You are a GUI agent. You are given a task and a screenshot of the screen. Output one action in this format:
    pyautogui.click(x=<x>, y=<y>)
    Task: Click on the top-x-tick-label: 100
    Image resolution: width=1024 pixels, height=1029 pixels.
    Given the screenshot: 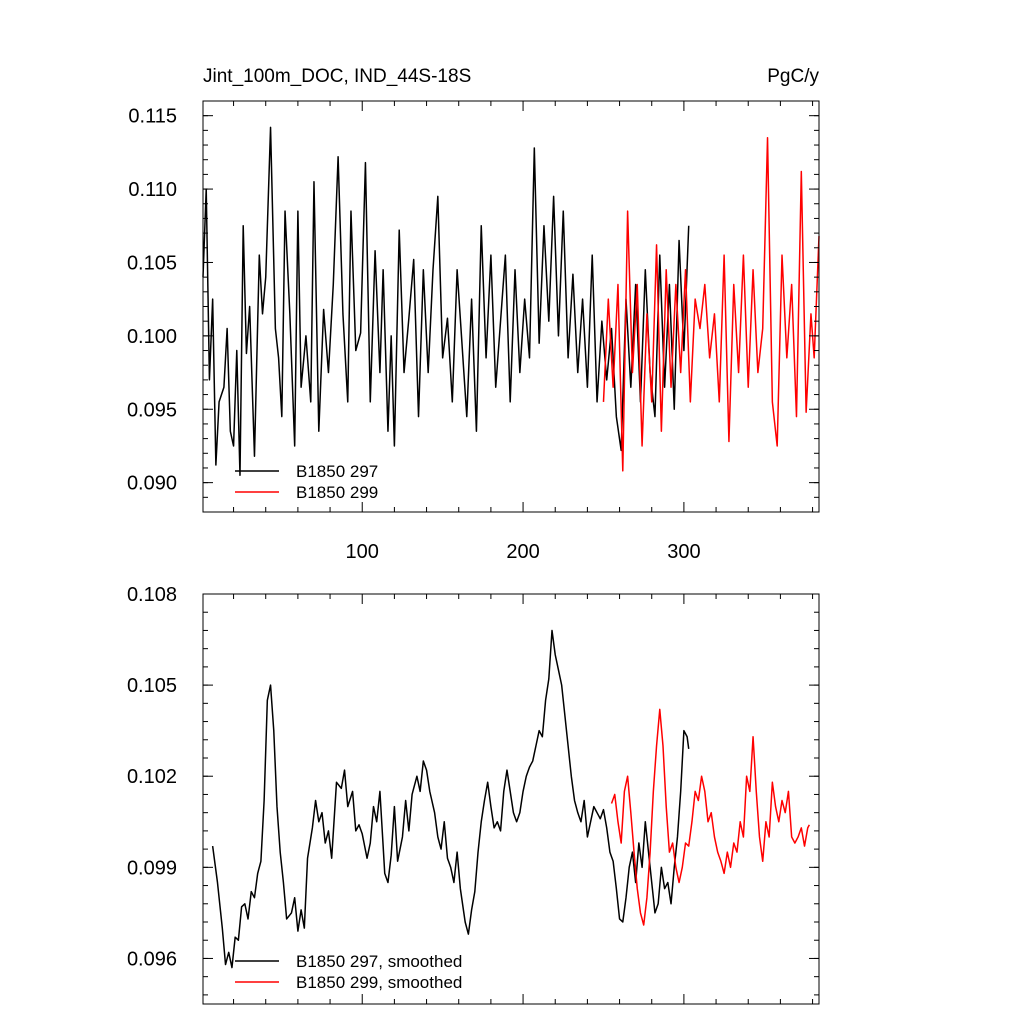 What is the action you would take?
    pyautogui.click(x=362, y=552)
    